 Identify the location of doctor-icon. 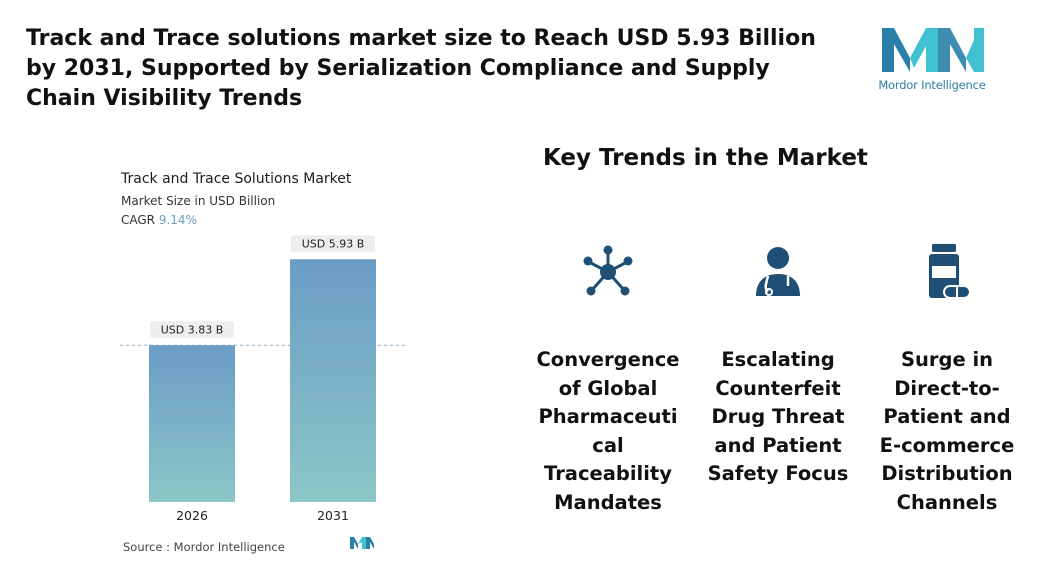
(778, 271).